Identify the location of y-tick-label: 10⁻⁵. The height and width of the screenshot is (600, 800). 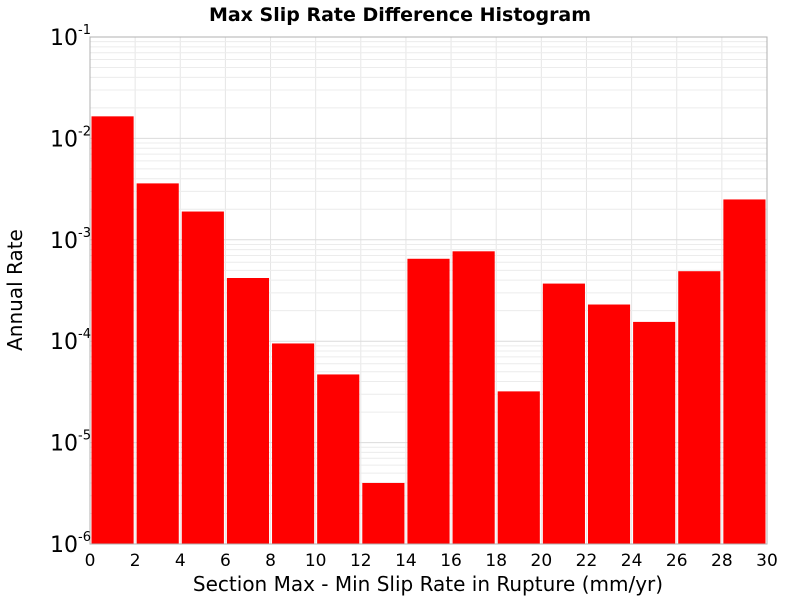
(70, 443).